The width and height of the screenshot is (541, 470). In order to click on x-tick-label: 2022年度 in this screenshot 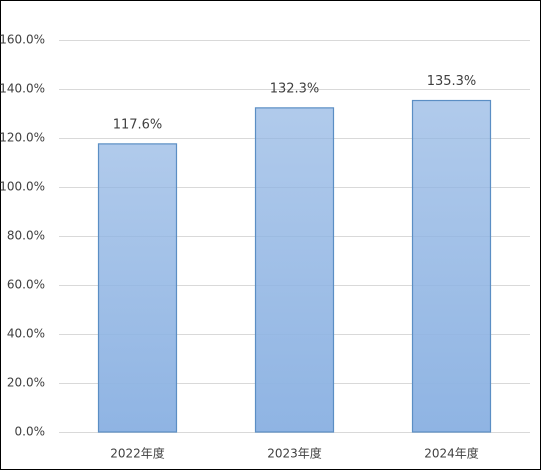, I will do `click(137, 453)`.